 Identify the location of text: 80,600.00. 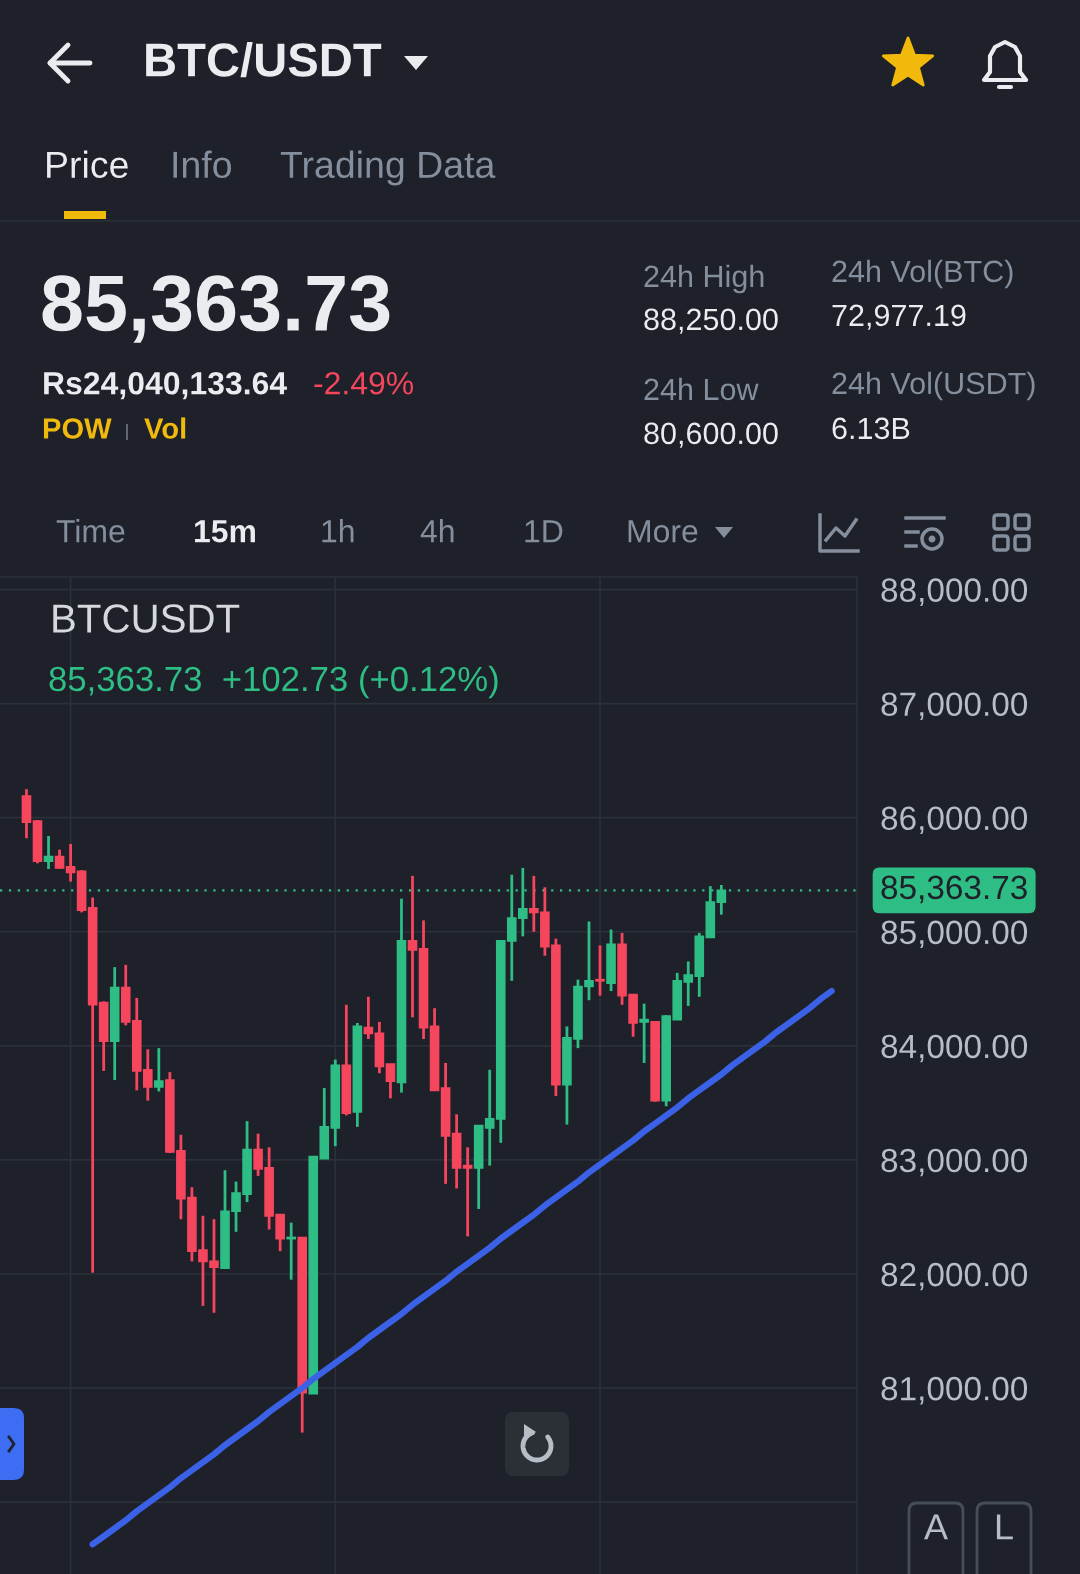
(711, 435).